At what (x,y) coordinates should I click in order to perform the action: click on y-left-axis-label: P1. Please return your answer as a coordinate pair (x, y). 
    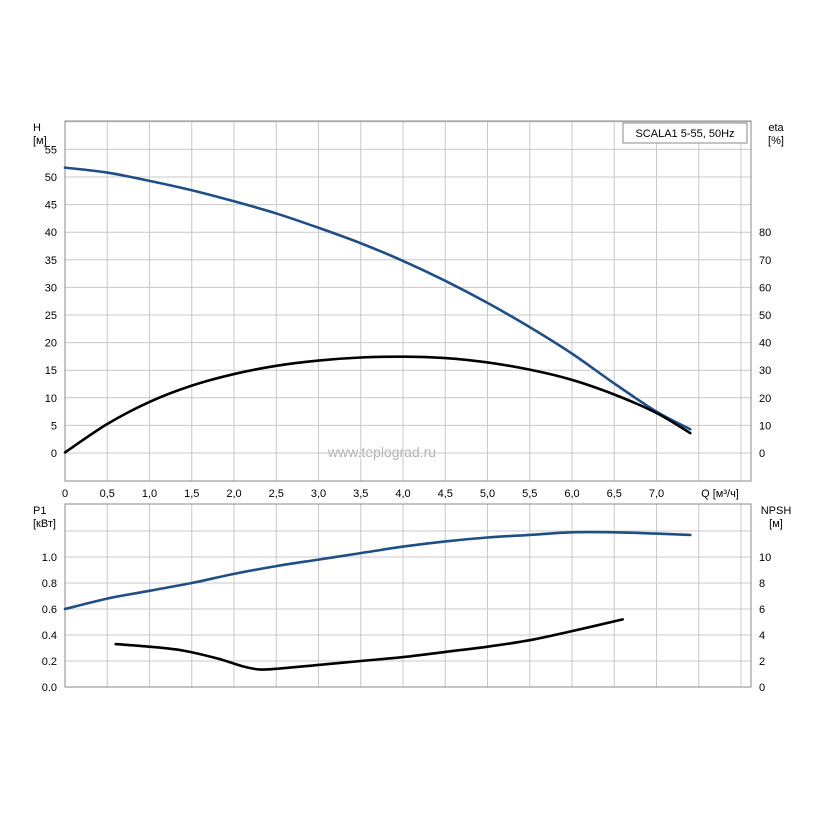
    Looking at the image, I should click on (39, 511).